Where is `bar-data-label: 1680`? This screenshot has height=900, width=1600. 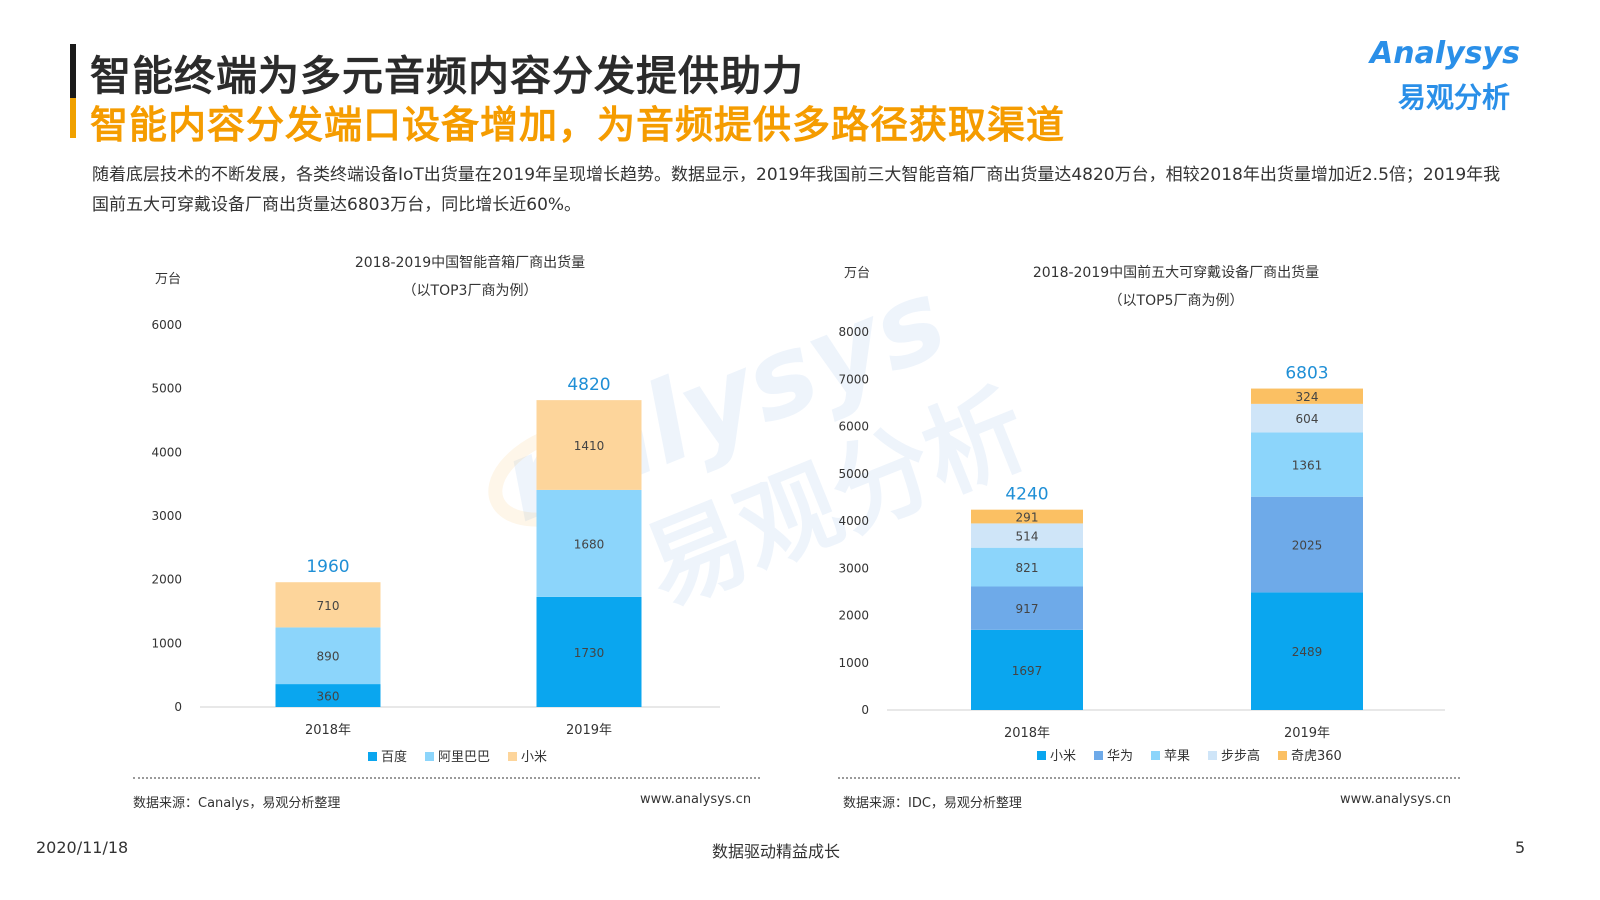
bar-data-label: 1680 is located at coordinates (589, 544).